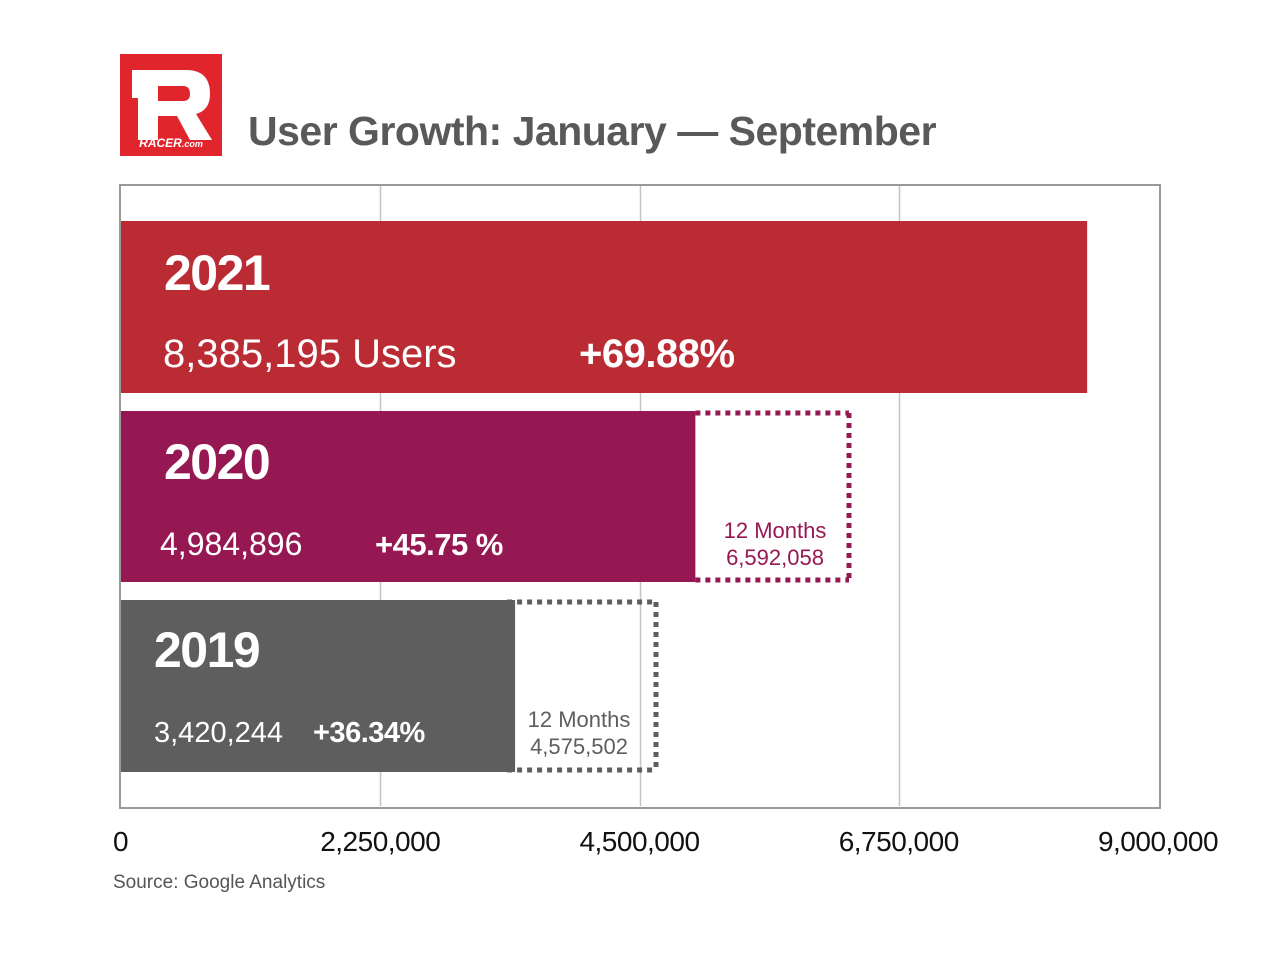 This screenshot has height=960, width=1280. What do you see at coordinates (773, 496) in the screenshot?
I see `twelve-months-outline-2020` at bounding box center [773, 496].